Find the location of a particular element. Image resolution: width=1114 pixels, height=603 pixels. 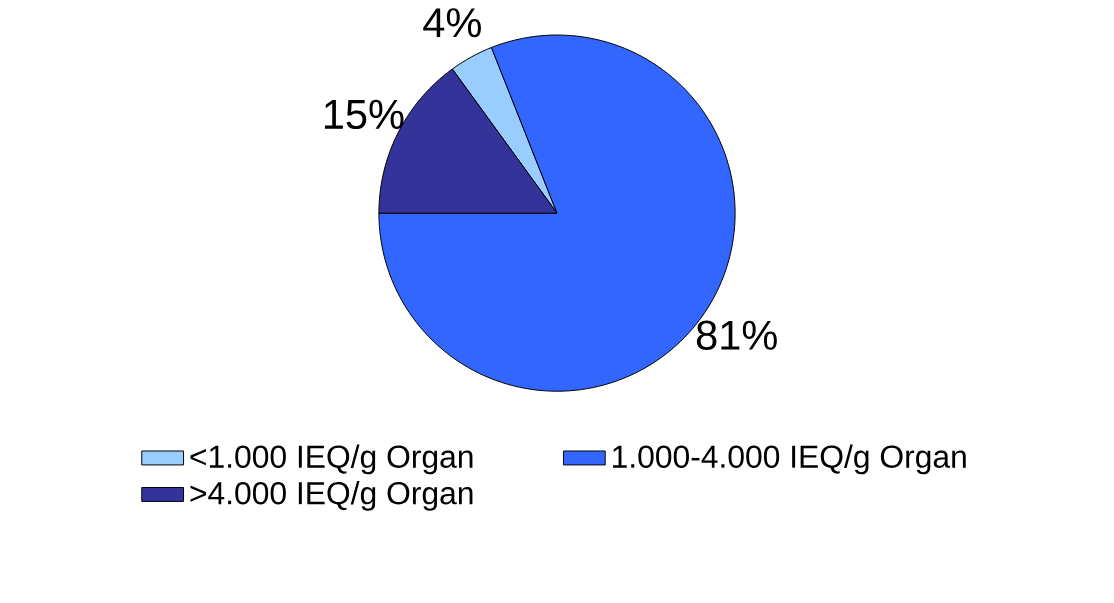

legend-label: <1.000 IEQ/g Organ is located at coordinates (331, 459).